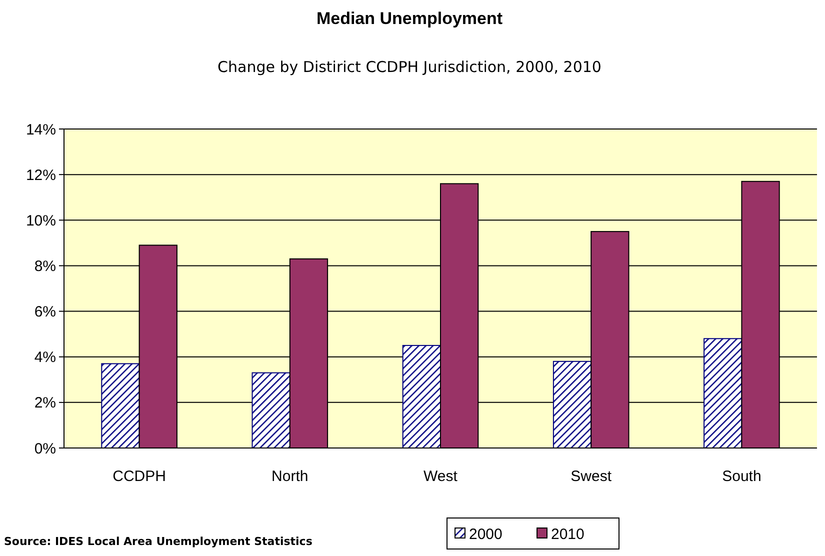 The image size is (825, 556). What do you see at coordinates (139, 476) in the screenshot?
I see `x-tick-label: CCDPH` at bounding box center [139, 476].